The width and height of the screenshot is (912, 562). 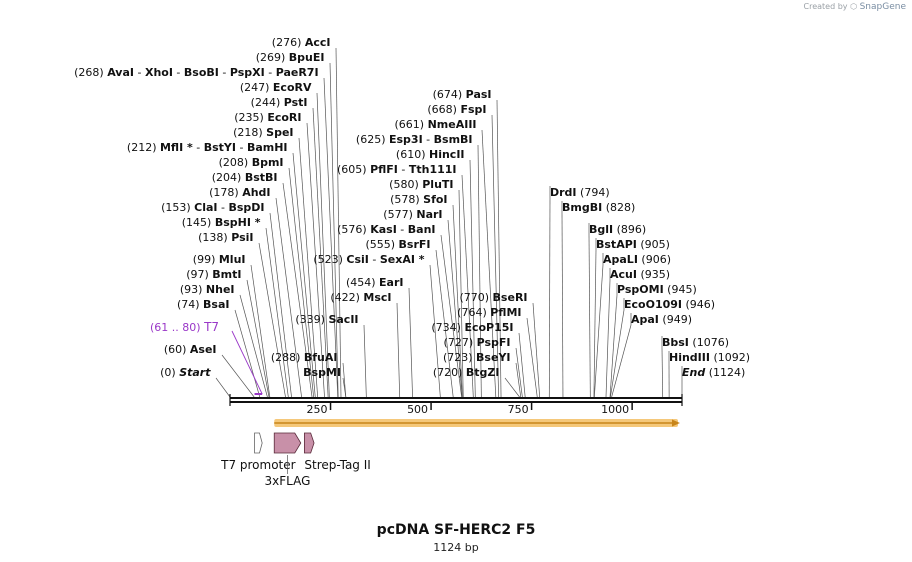 I want to click on site-label: BspMI, so click(x=322, y=372).